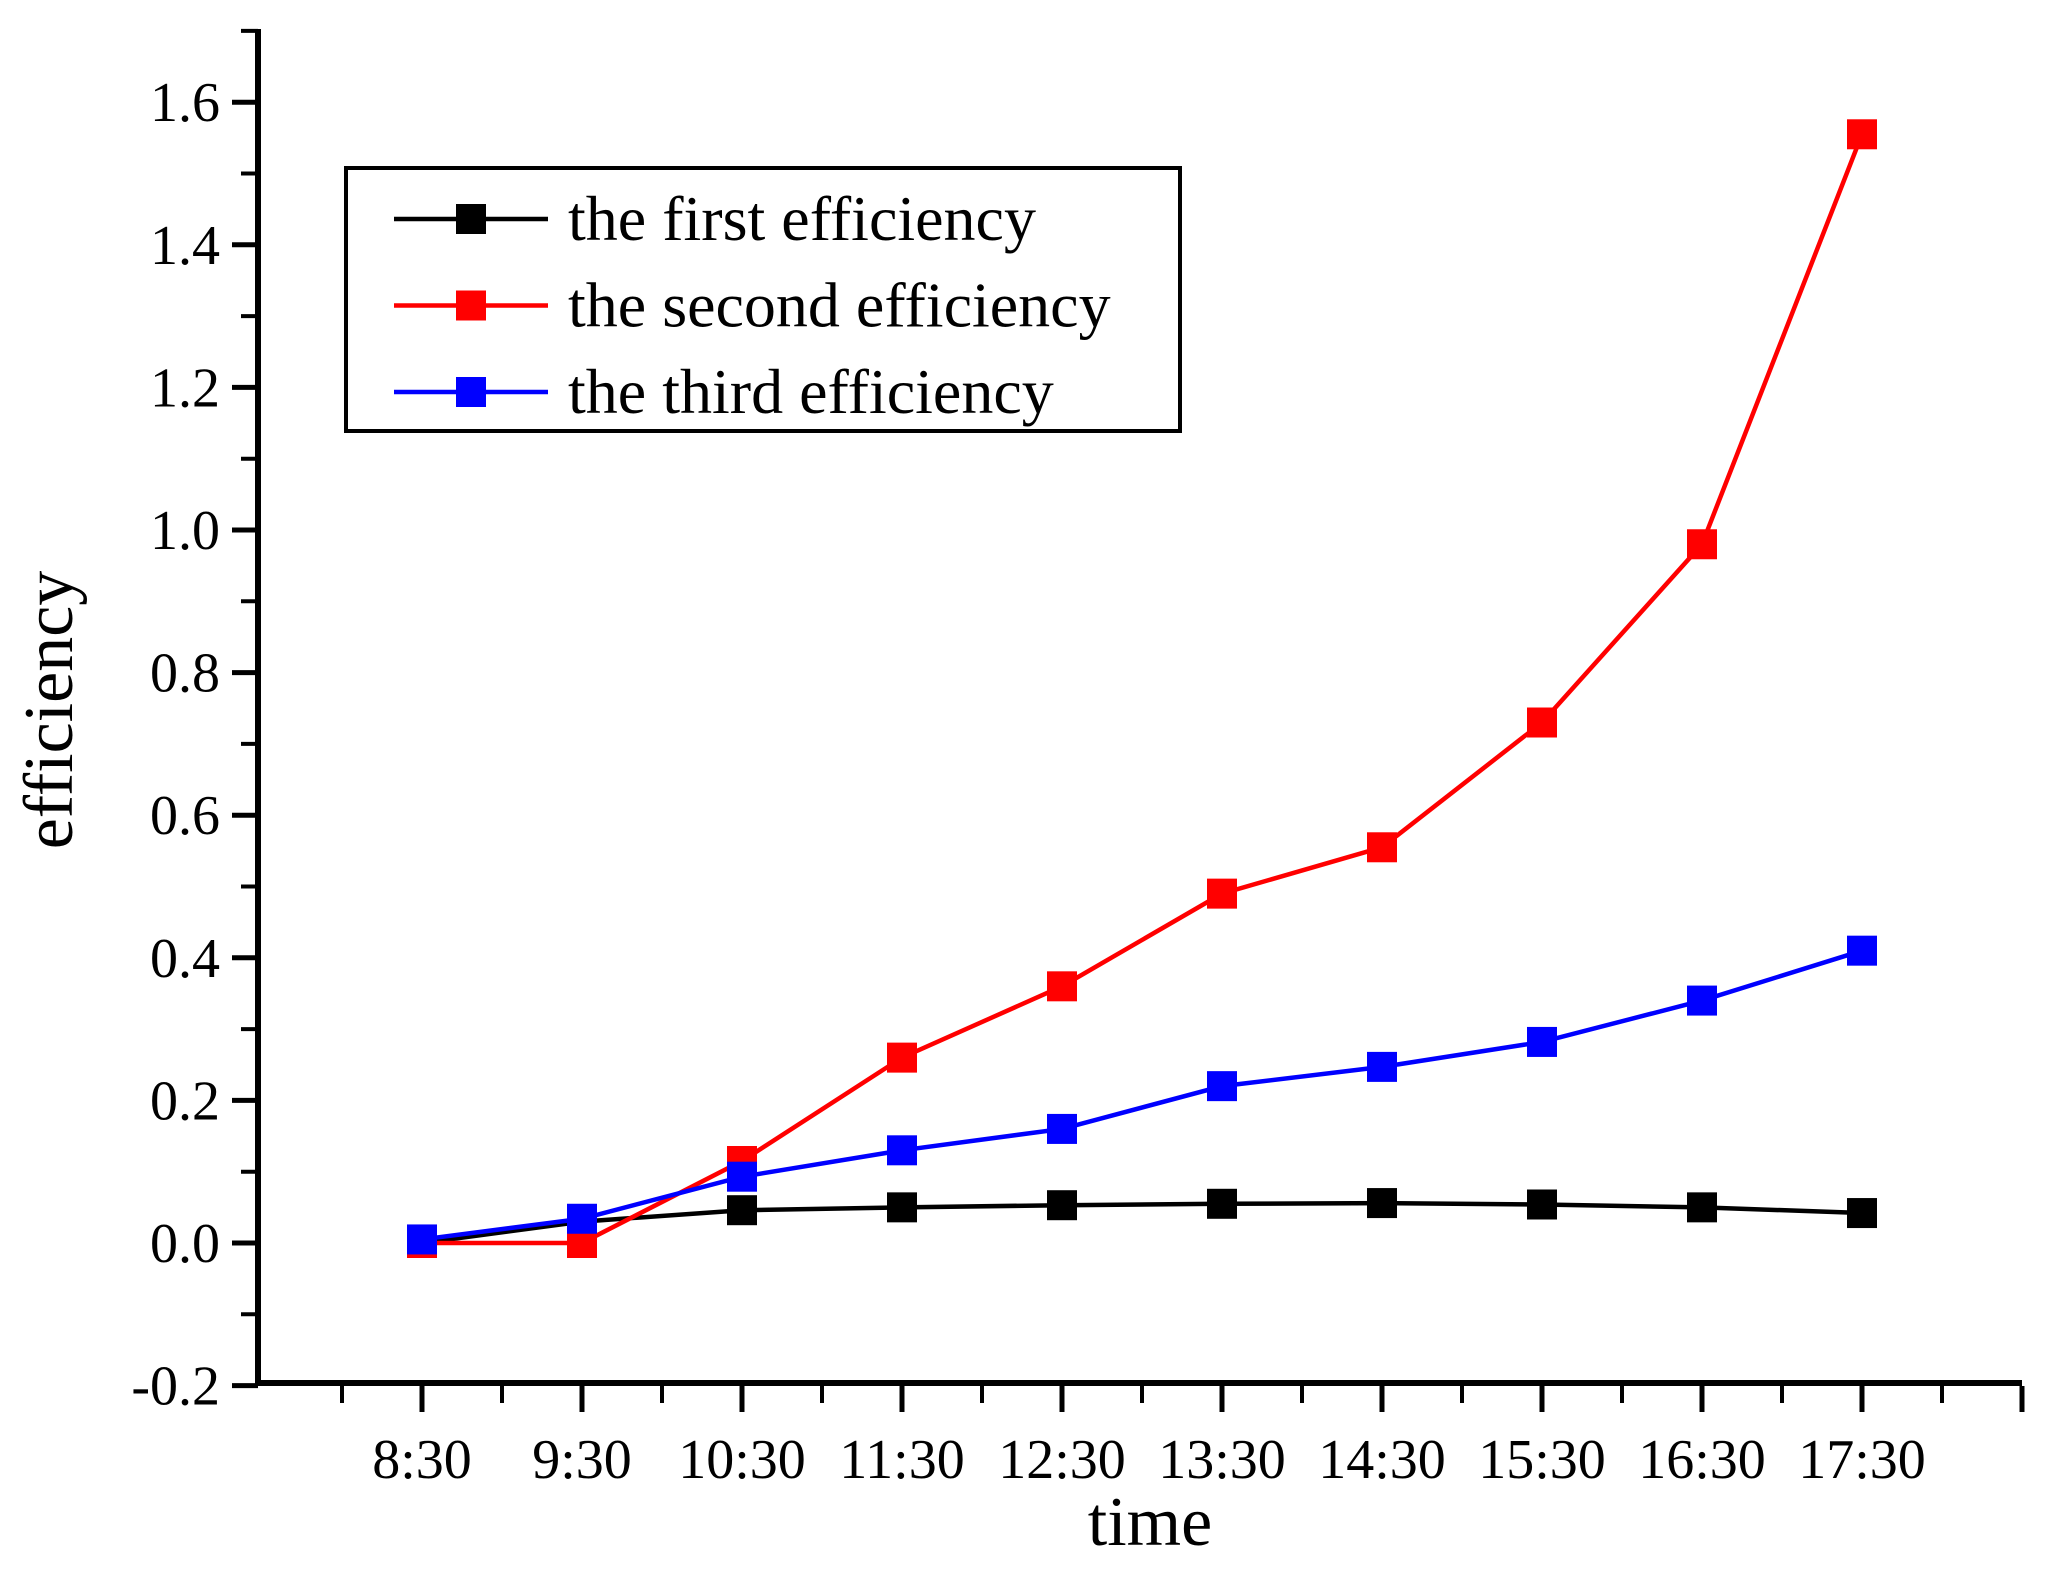  I want to click on legend-label: the second efficiency, so click(839, 305).